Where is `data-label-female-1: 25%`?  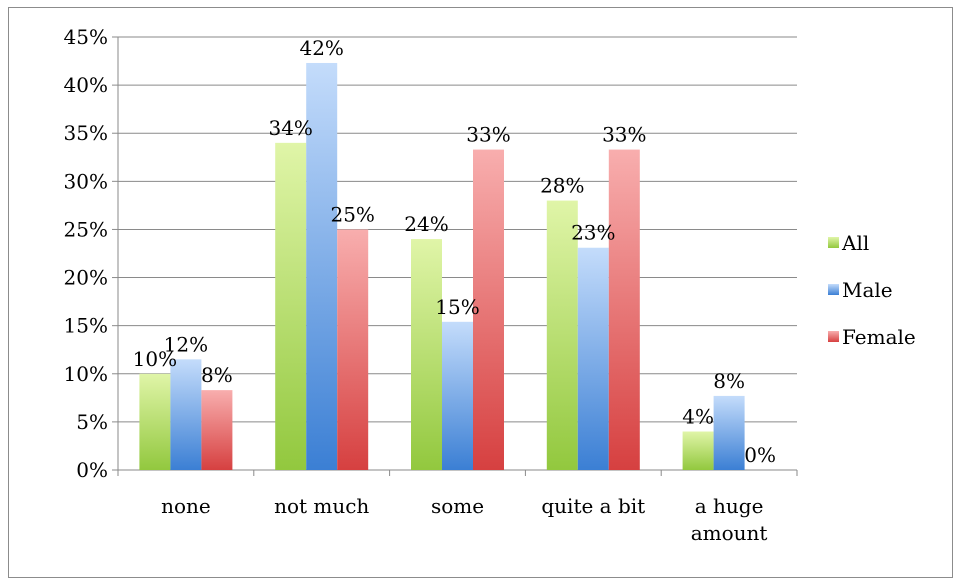
data-label-female-1: 25% is located at coordinates (352, 214).